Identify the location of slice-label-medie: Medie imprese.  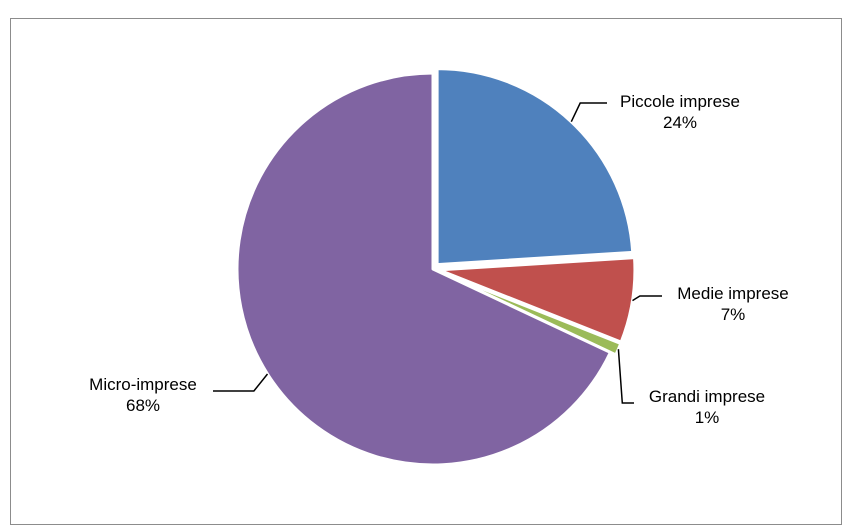
(733, 293).